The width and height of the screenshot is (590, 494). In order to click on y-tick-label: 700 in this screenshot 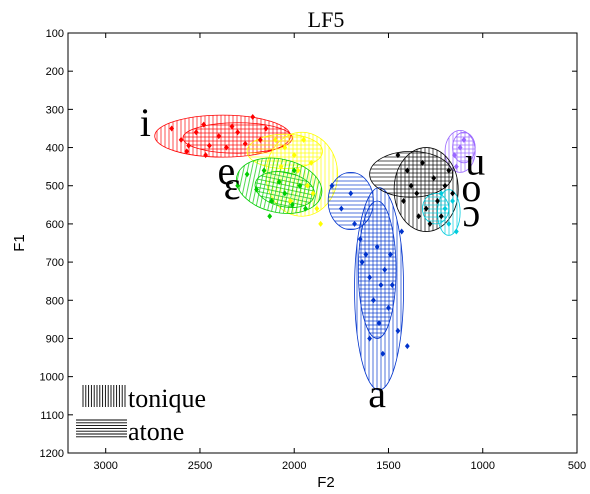, I will do `click(55, 263)`.